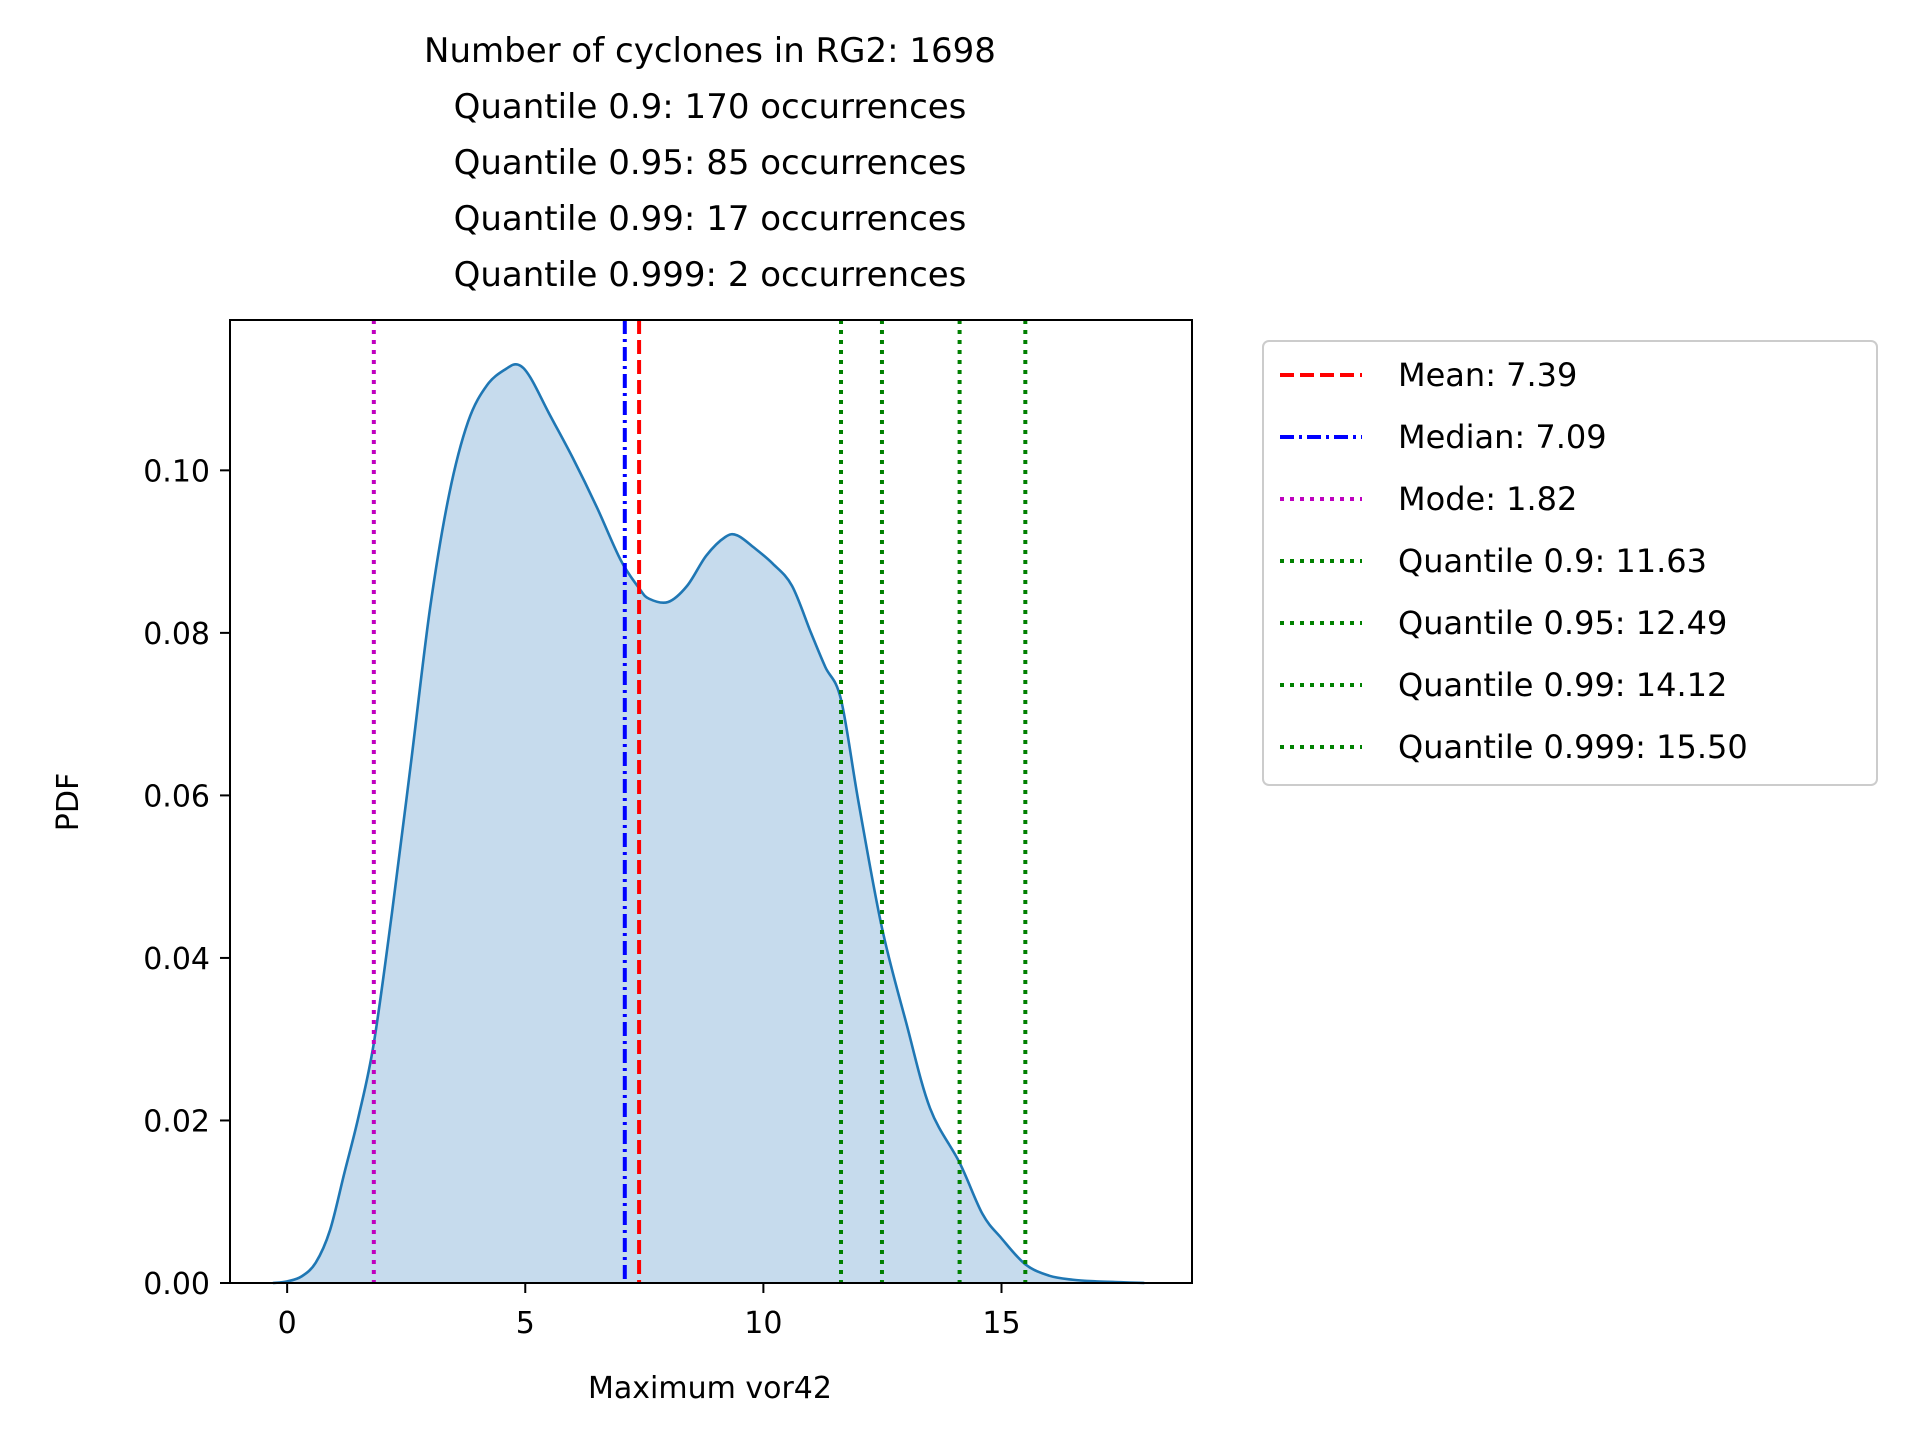 This screenshot has height=1440, width=1920. Describe the element at coordinates (710, 107) in the screenshot. I see `title-line-2: Quantile 0.9: 170 occurrences` at that location.